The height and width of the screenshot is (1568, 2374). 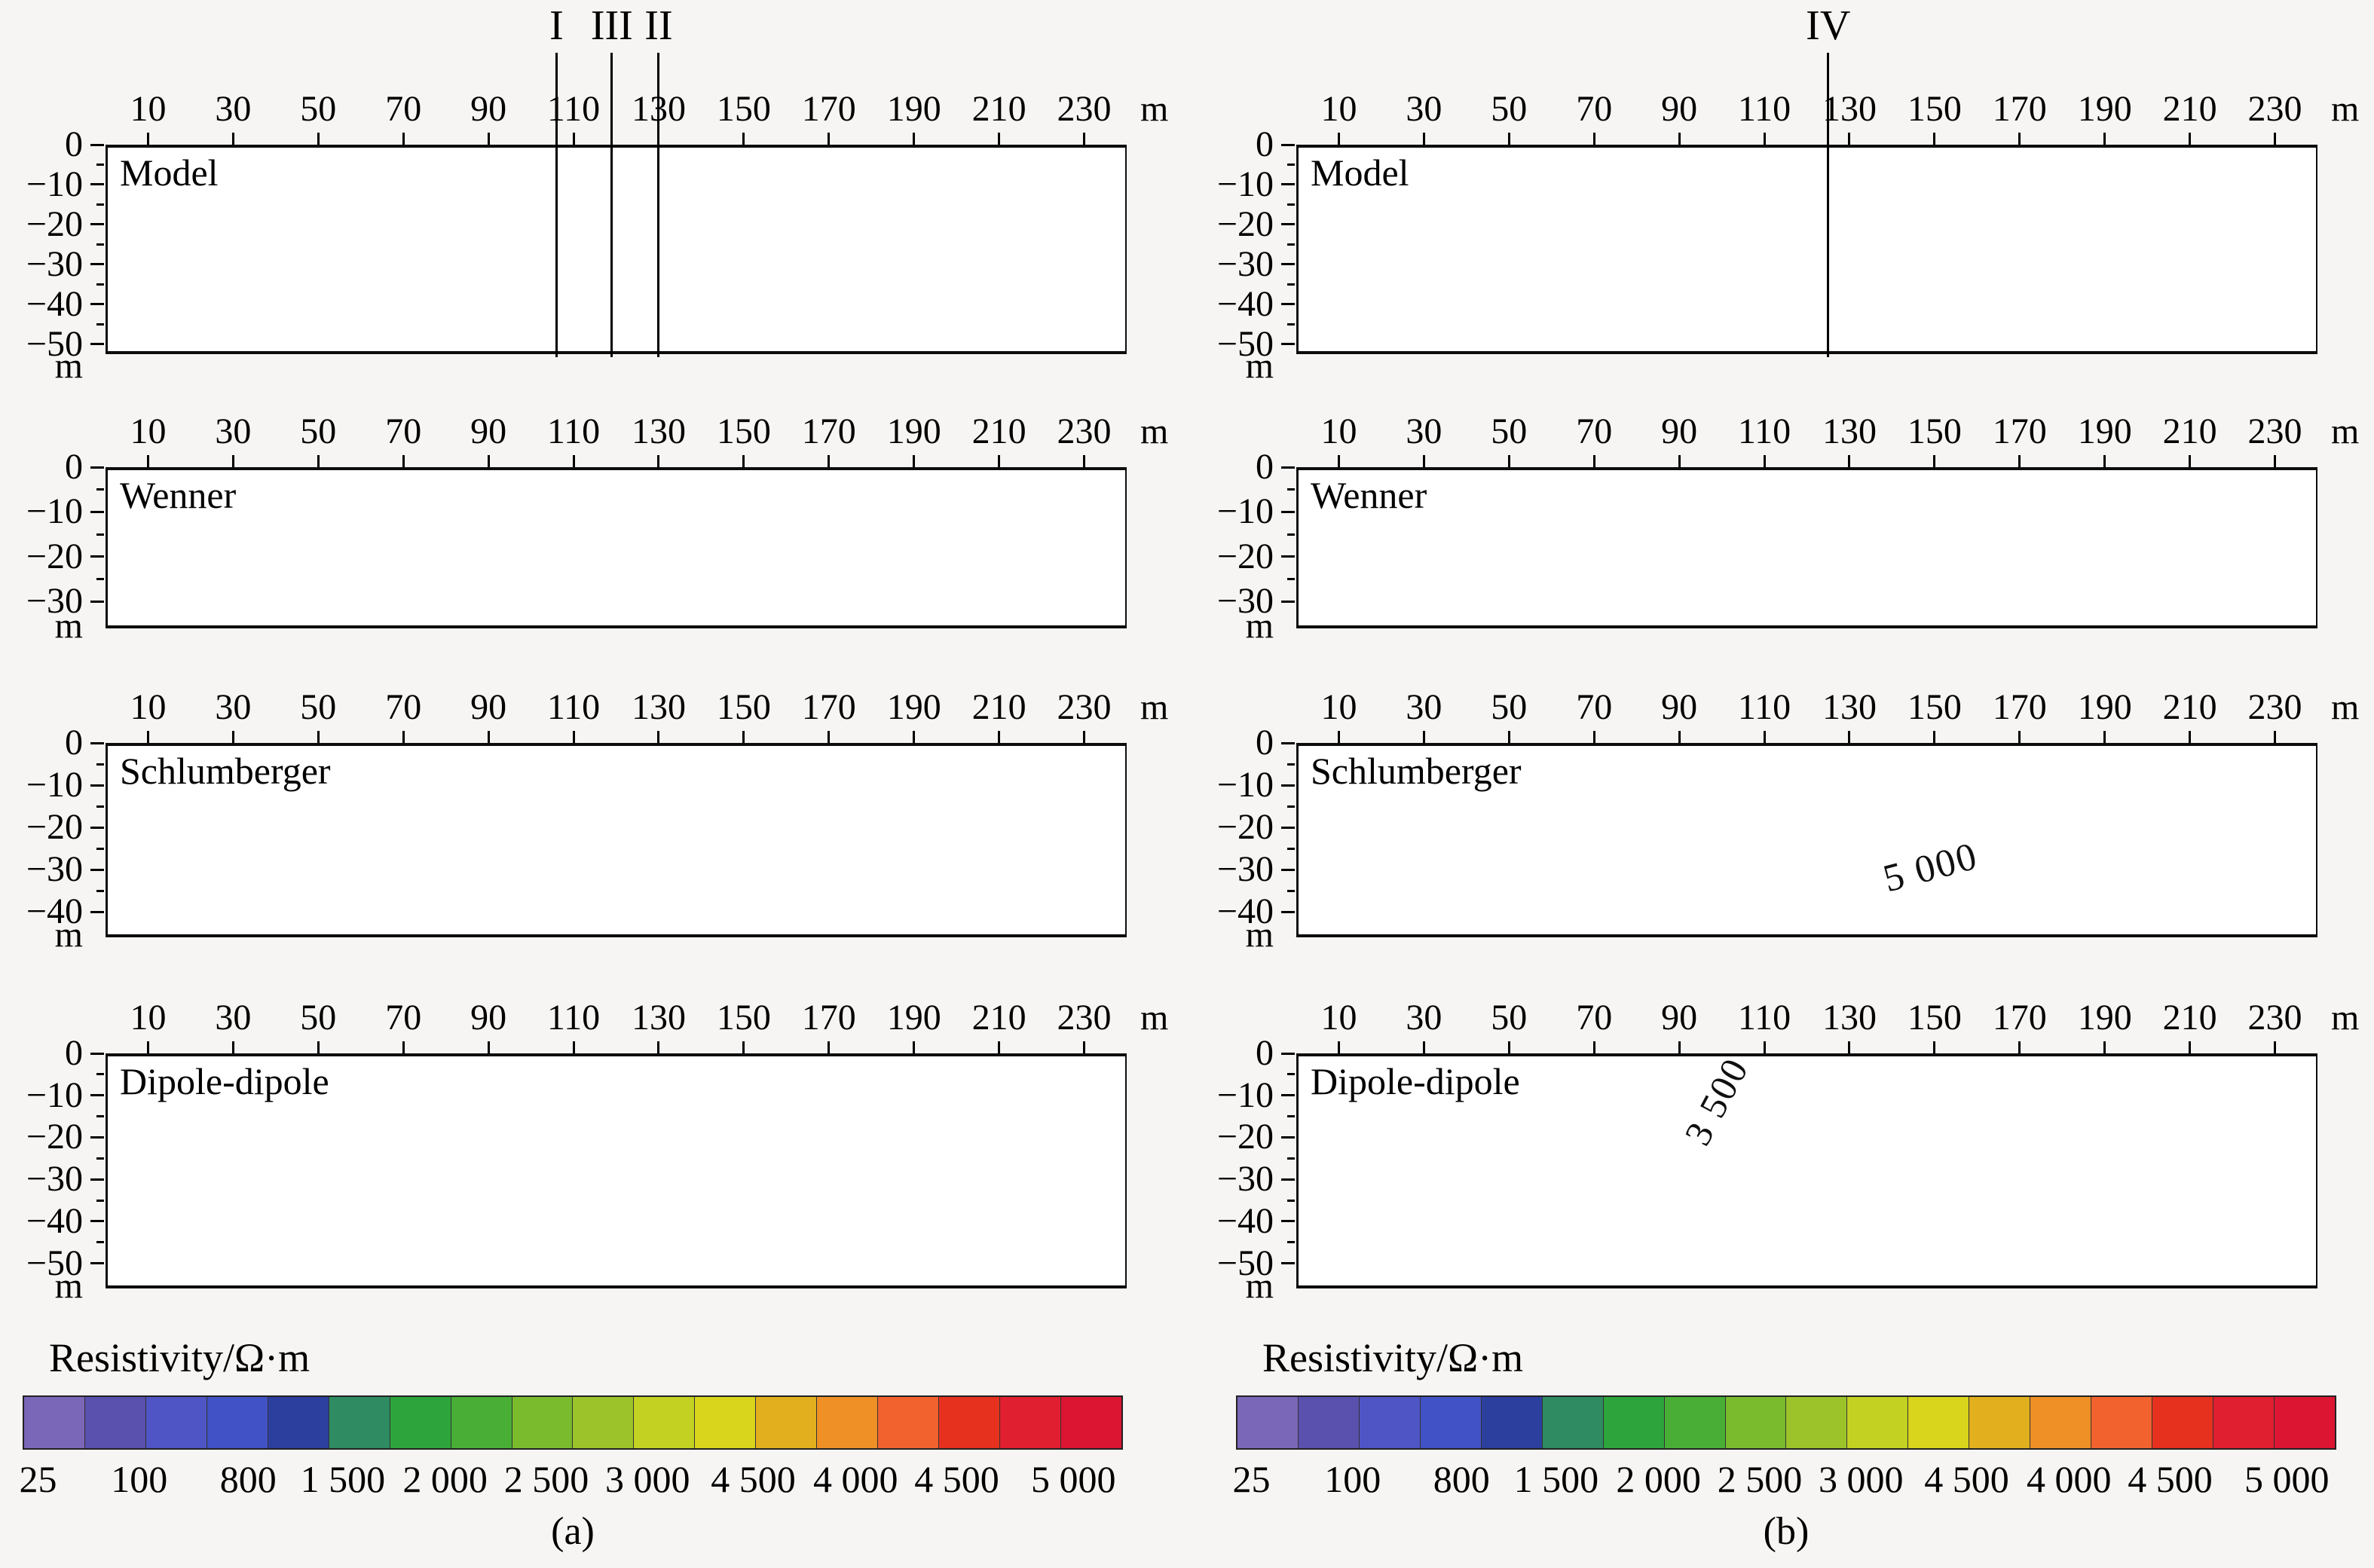 I want to click on colorbar-tick-label: 5 000, so click(x=2287, y=1479).